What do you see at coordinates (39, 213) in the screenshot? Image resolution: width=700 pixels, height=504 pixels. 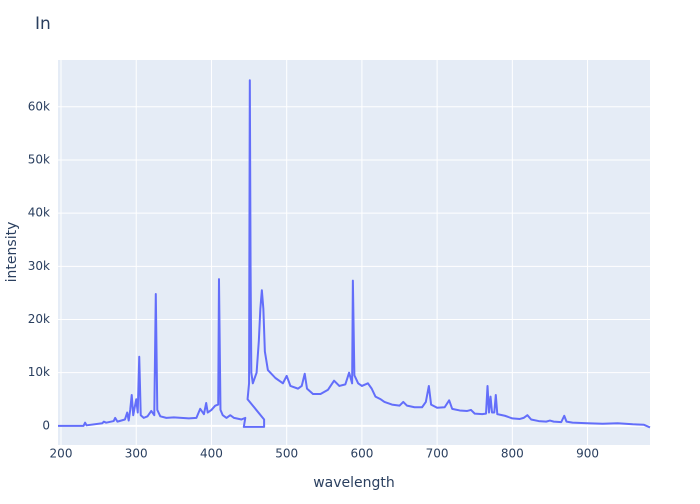 I see `y-tick-label: 40k` at bounding box center [39, 213].